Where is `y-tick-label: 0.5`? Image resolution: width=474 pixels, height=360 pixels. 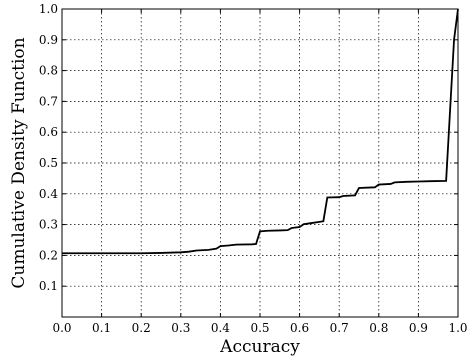 y-tick-label: 0.5 is located at coordinates (48, 163).